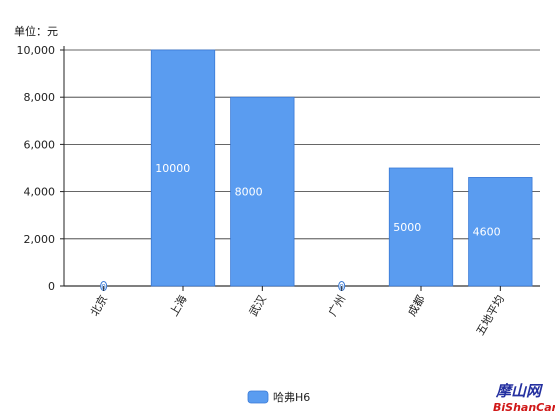 This screenshot has height=416, width=555. What do you see at coordinates (407, 227) in the screenshot?
I see `bar-value-label: 5000` at bounding box center [407, 227].